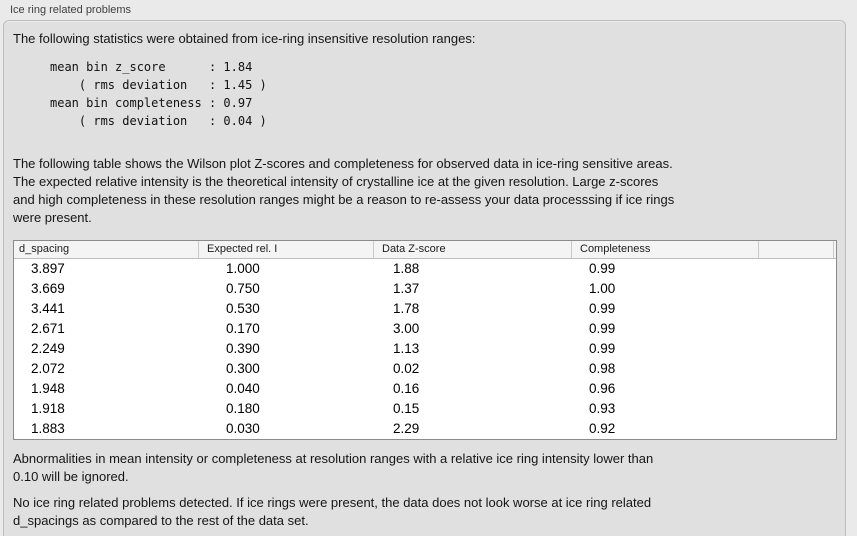 The width and height of the screenshot is (857, 536). What do you see at coordinates (602, 388) in the screenshot?
I see `cell-completeness: 0.96` at bounding box center [602, 388].